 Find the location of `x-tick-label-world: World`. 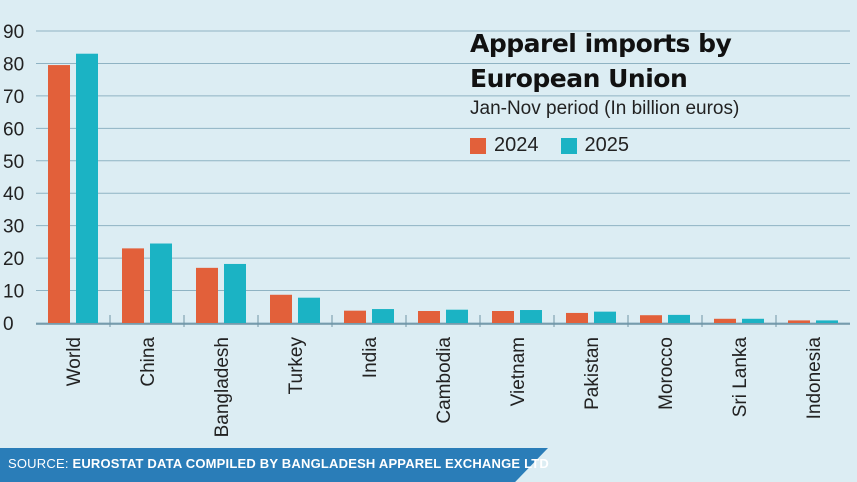

x-tick-label-world: World is located at coordinates (74, 361).